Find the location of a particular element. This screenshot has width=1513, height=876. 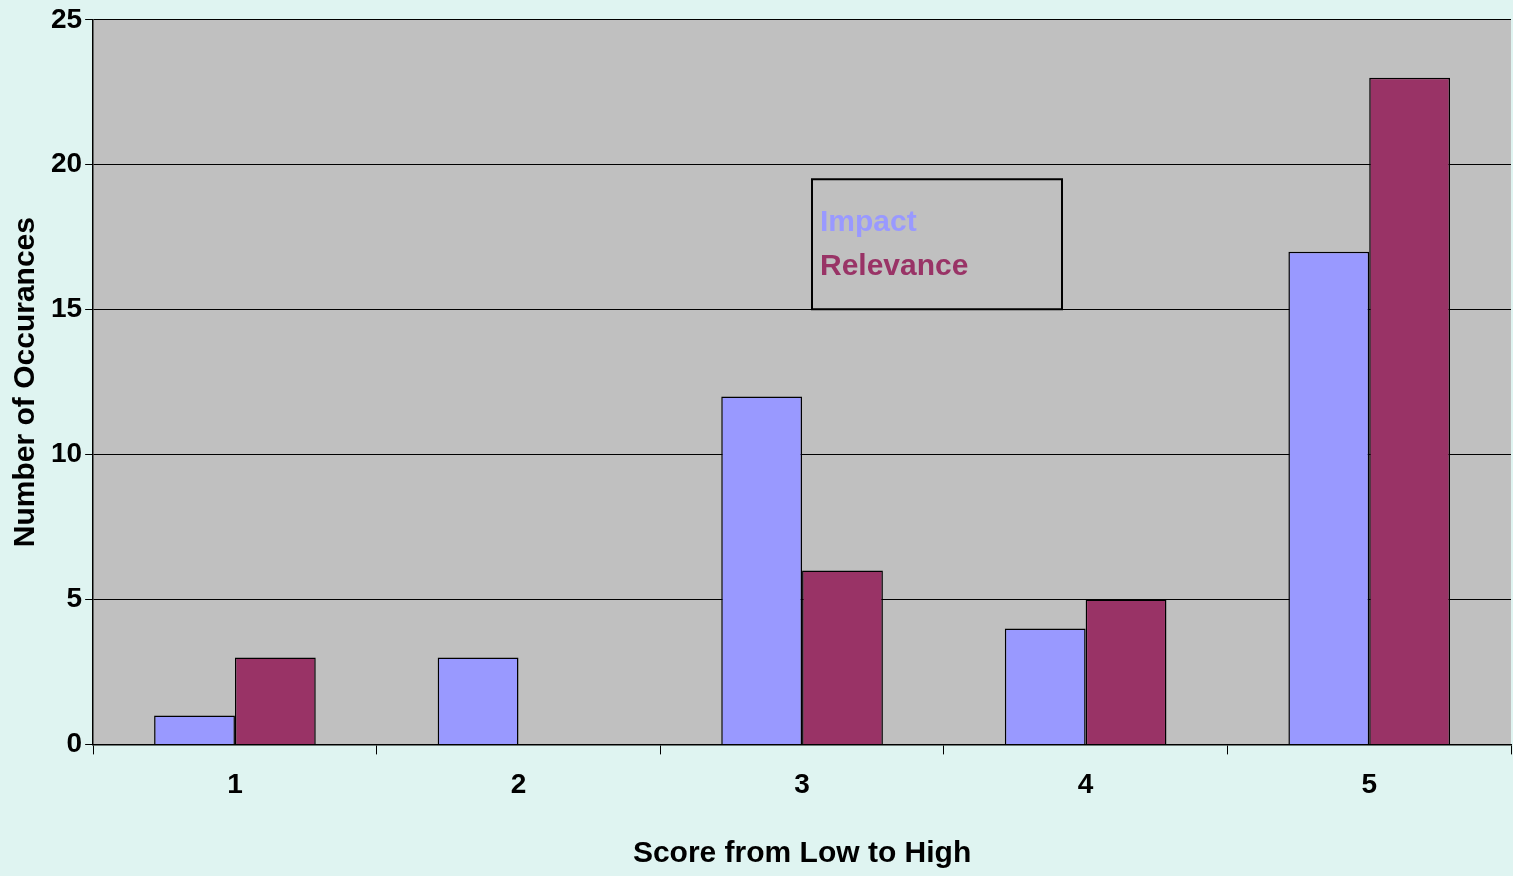

x-tick-label: 5 is located at coordinates (1369, 783).